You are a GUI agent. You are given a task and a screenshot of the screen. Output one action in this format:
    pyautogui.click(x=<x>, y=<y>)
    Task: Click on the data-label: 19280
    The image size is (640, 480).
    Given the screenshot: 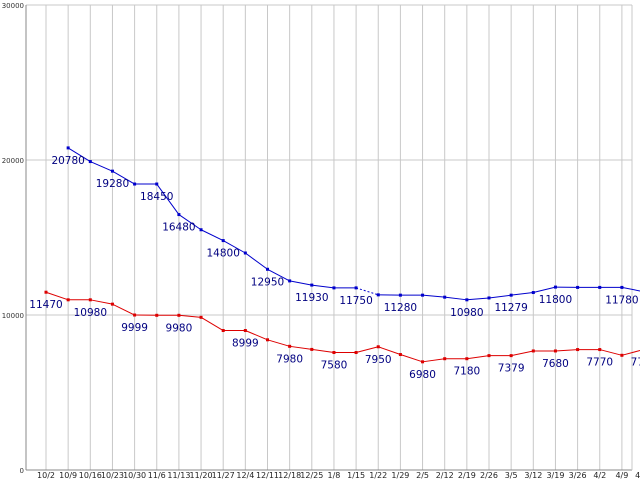 What is the action you would take?
    pyautogui.click(x=112, y=184)
    